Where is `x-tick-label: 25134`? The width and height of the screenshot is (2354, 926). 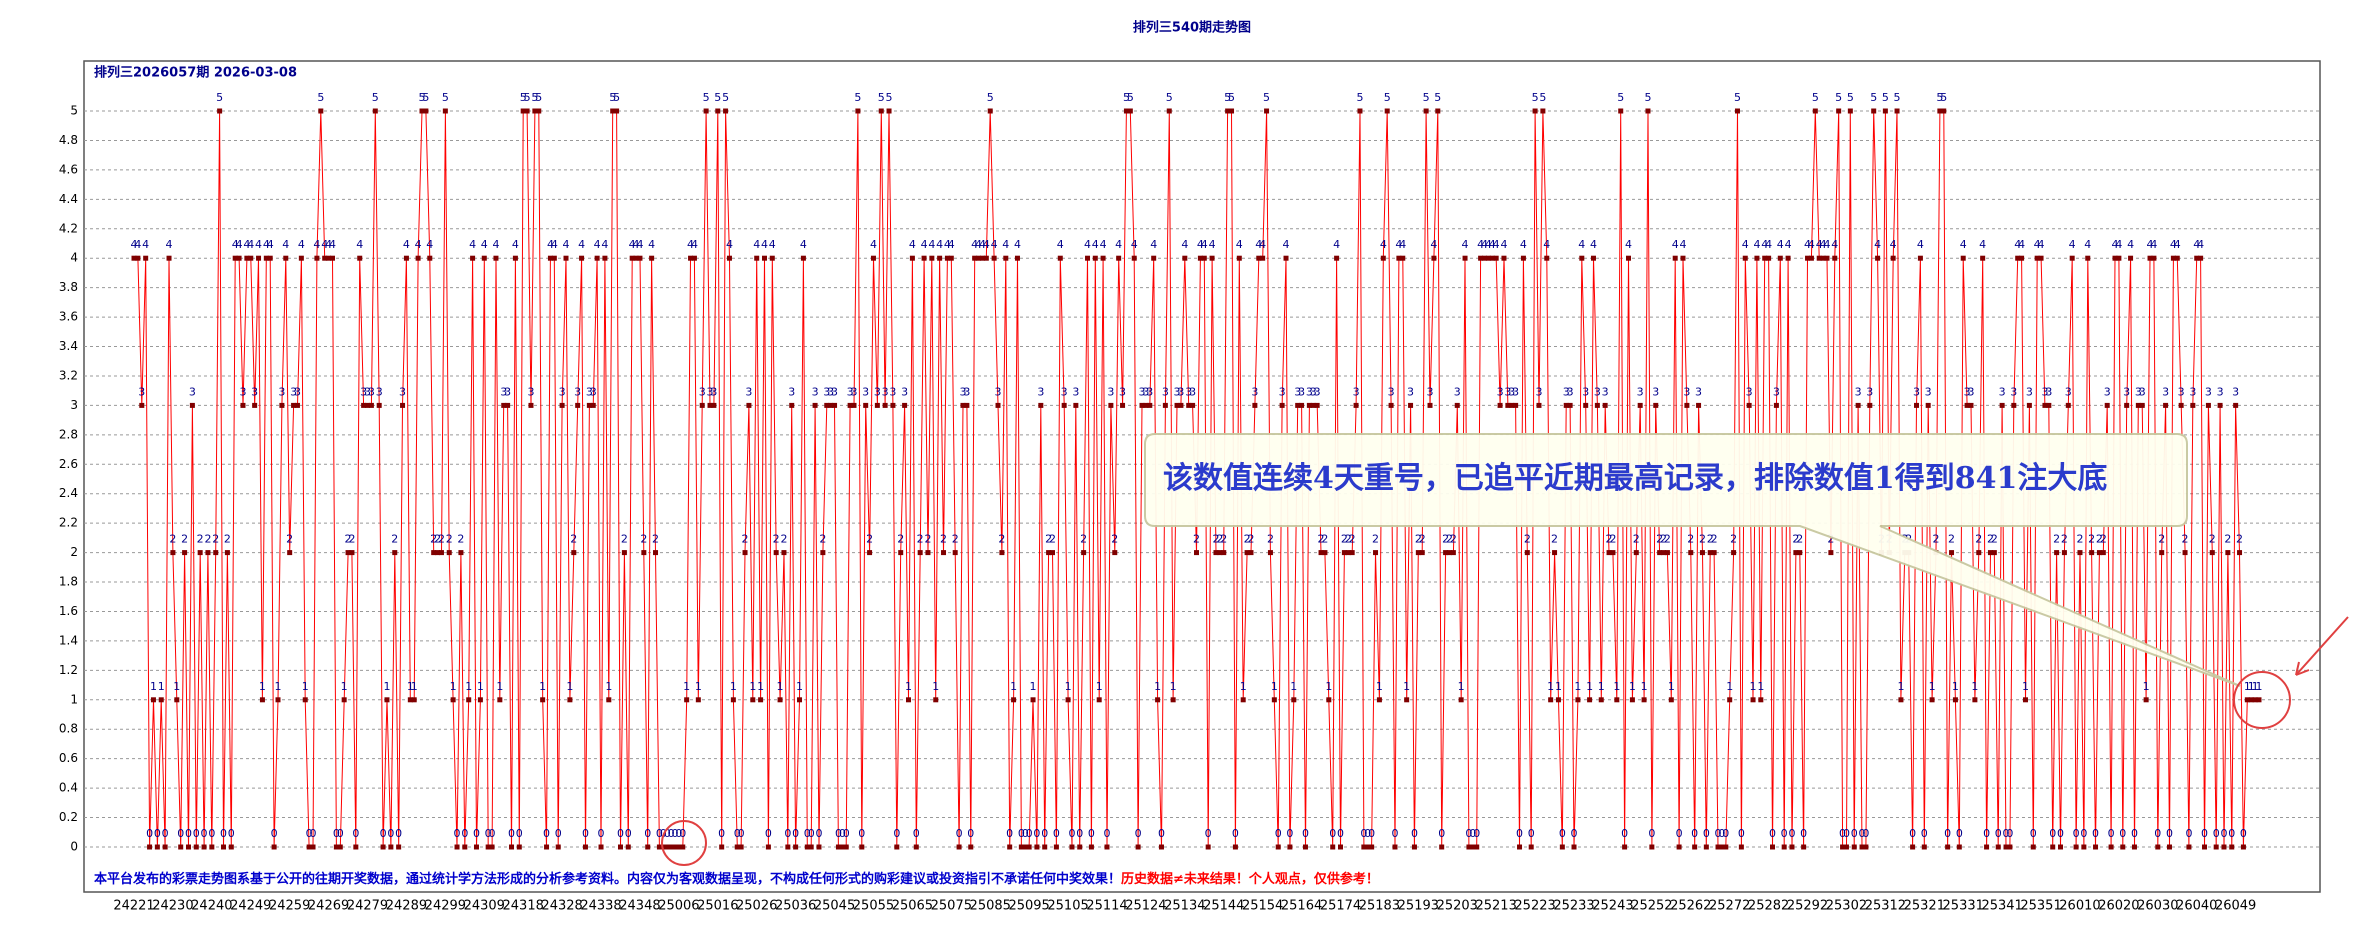
x-tick-label: 25134 is located at coordinates (1184, 906).